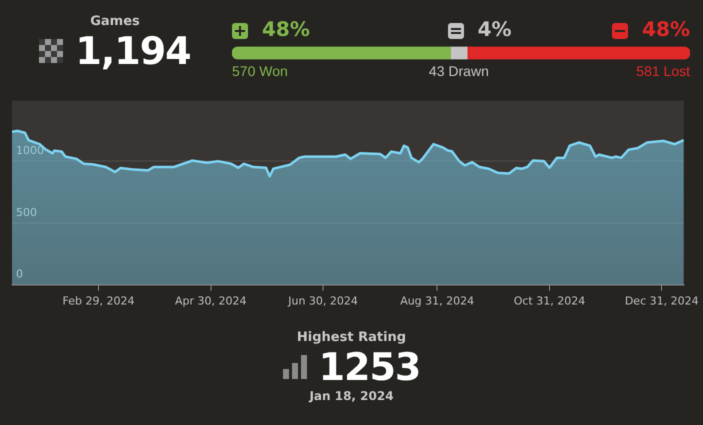 This screenshot has width=703, height=425. What do you see at coordinates (260, 70) in the screenshot?
I see `data-label: 570 Won` at bounding box center [260, 70].